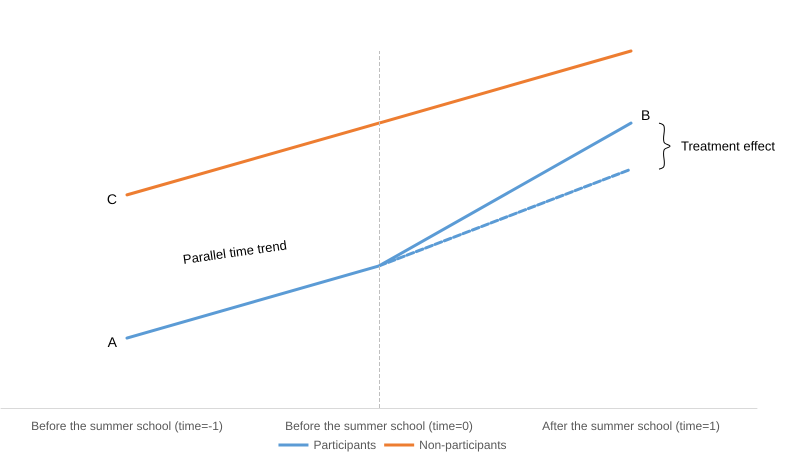 The height and width of the screenshot is (458, 785). What do you see at coordinates (127, 426) in the screenshot?
I see `x-tick-label: Before the summer school (time=-1)` at bounding box center [127, 426].